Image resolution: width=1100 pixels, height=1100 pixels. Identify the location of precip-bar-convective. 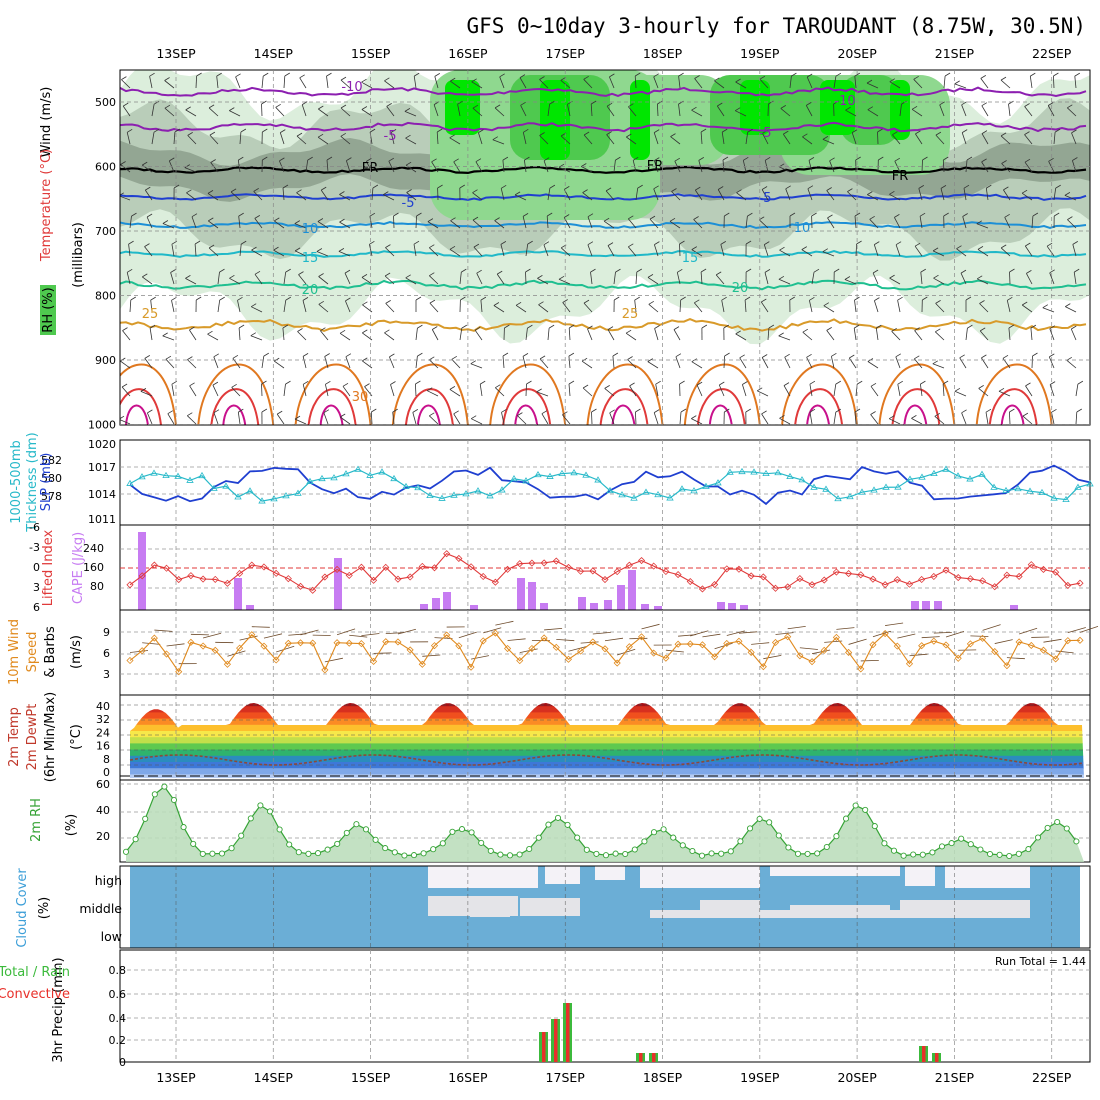
(937, 1057).